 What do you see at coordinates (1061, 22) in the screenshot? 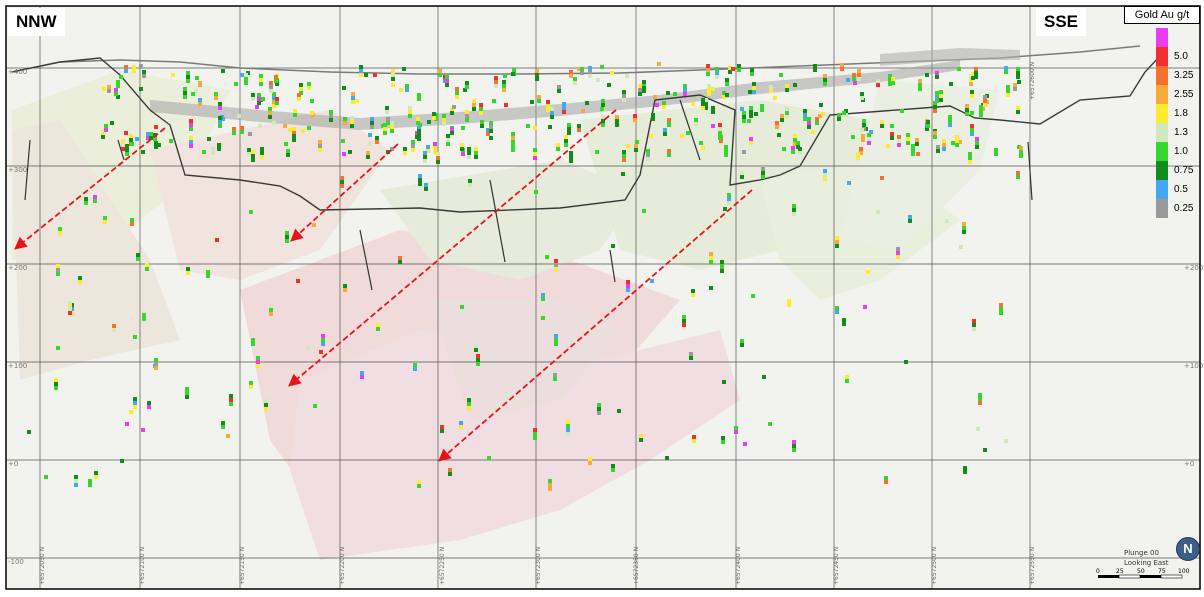
I see `direction-label-sse: SSE` at bounding box center [1061, 22].